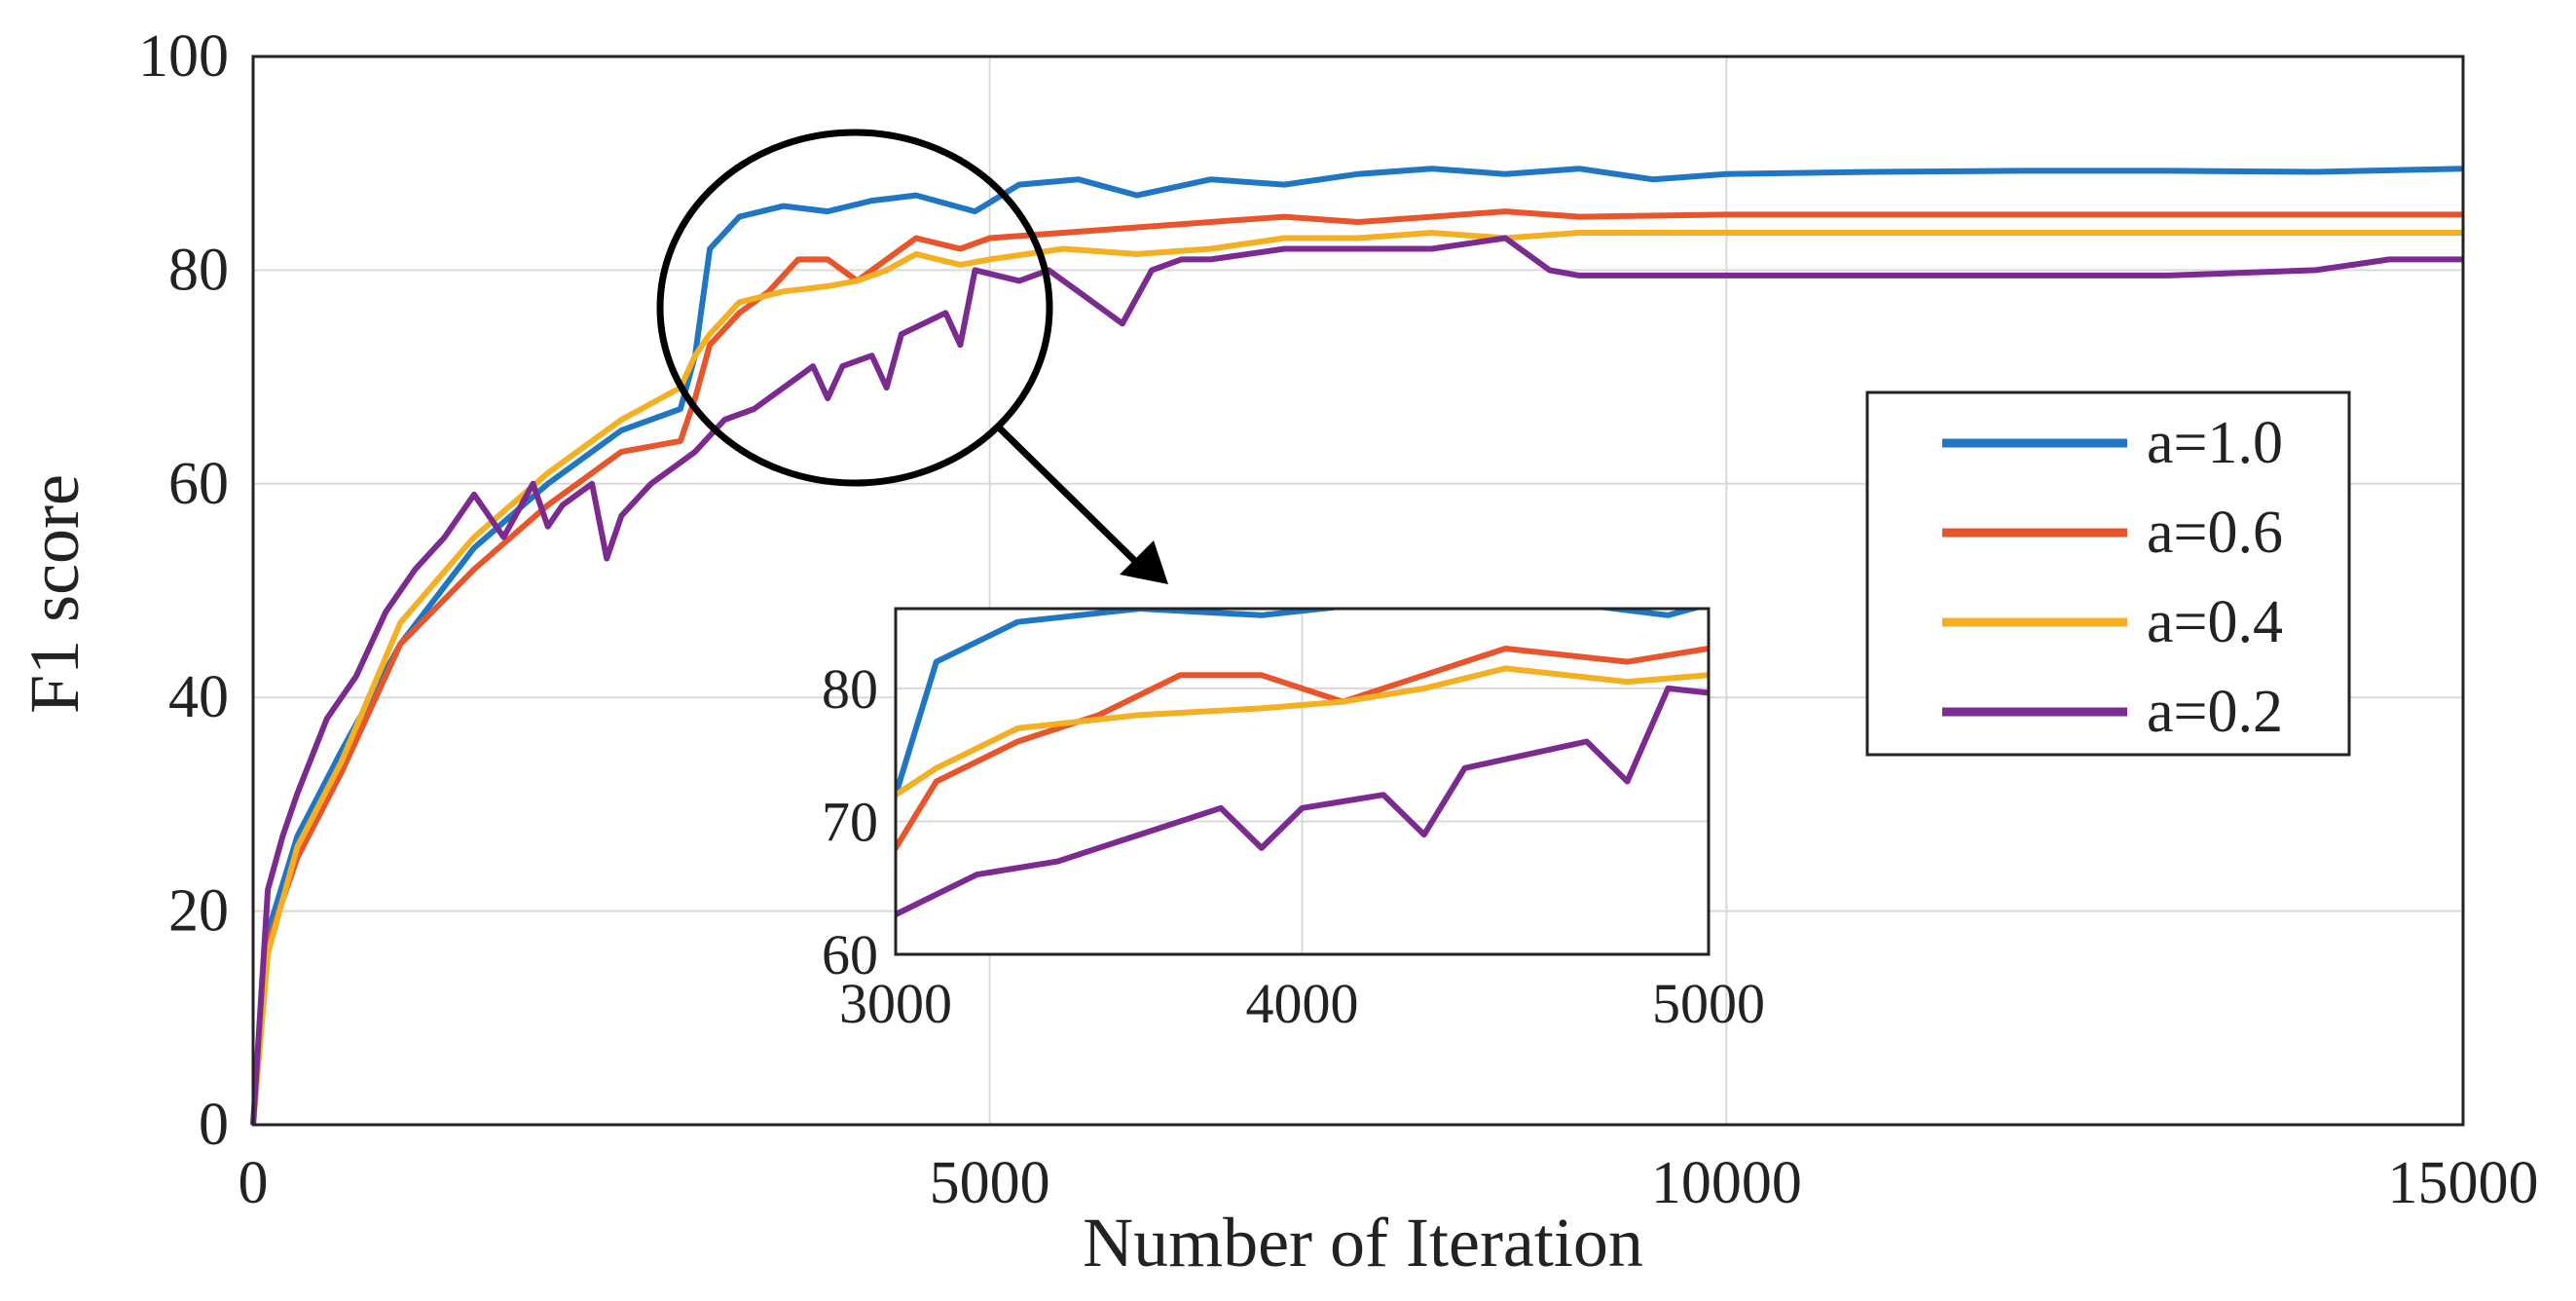  Describe the element at coordinates (2112, 577) in the screenshot. I see `legend-items: a=1.0 a=0.6 a=0.4 a=0.2` at that location.